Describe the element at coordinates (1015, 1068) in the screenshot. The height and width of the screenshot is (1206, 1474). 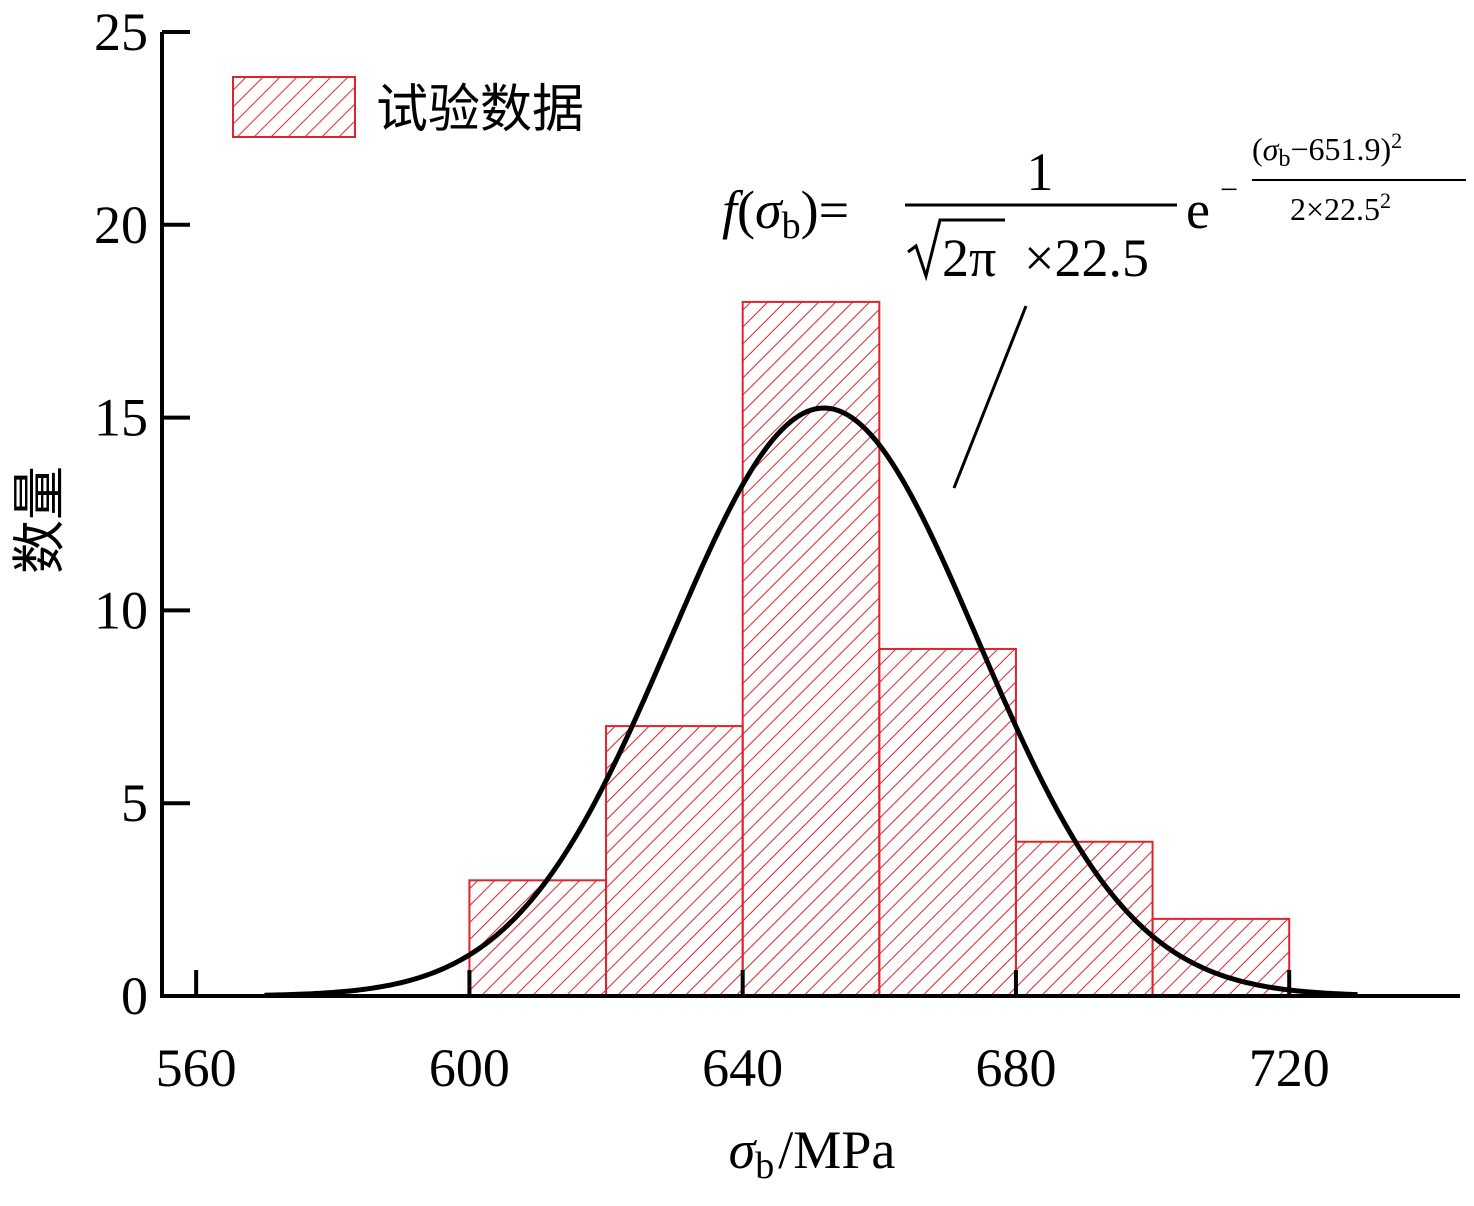
I see `x-tick-label: 680` at that location.